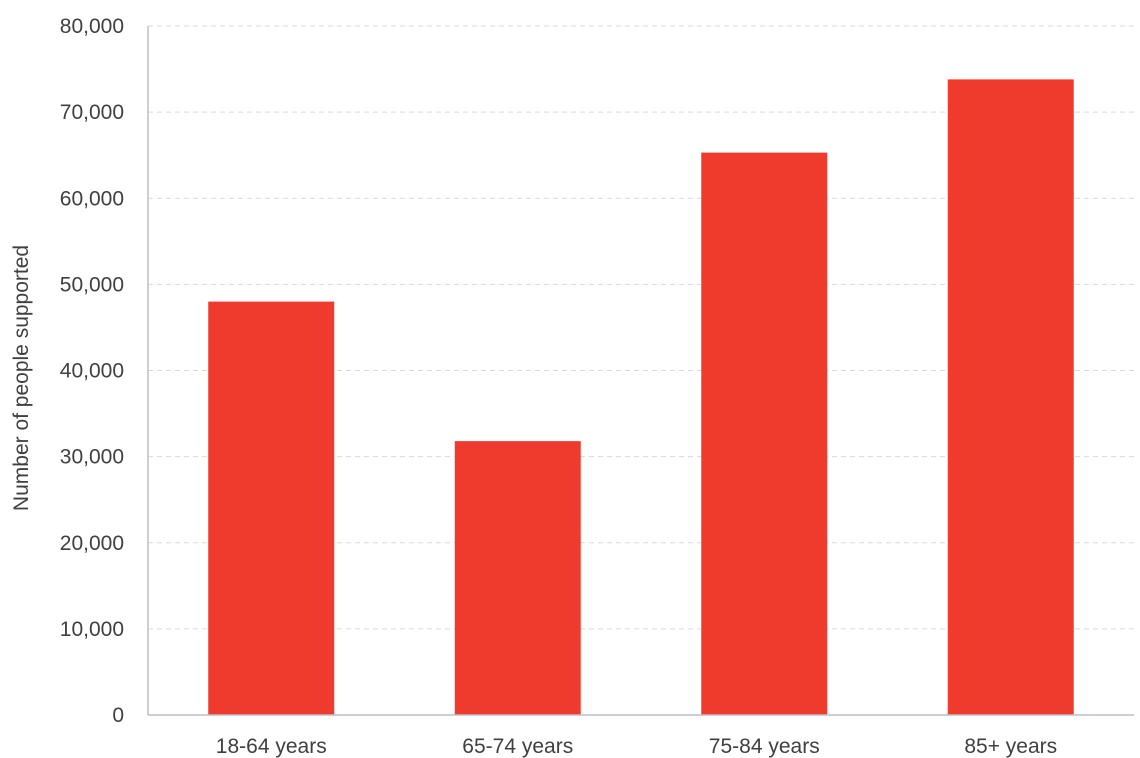 The image size is (1140, 758). What do you see at coordinates (764, 746) in the screenshot?
I see `x-tick-label: 75-84 years` at bounding box center [764, 746].